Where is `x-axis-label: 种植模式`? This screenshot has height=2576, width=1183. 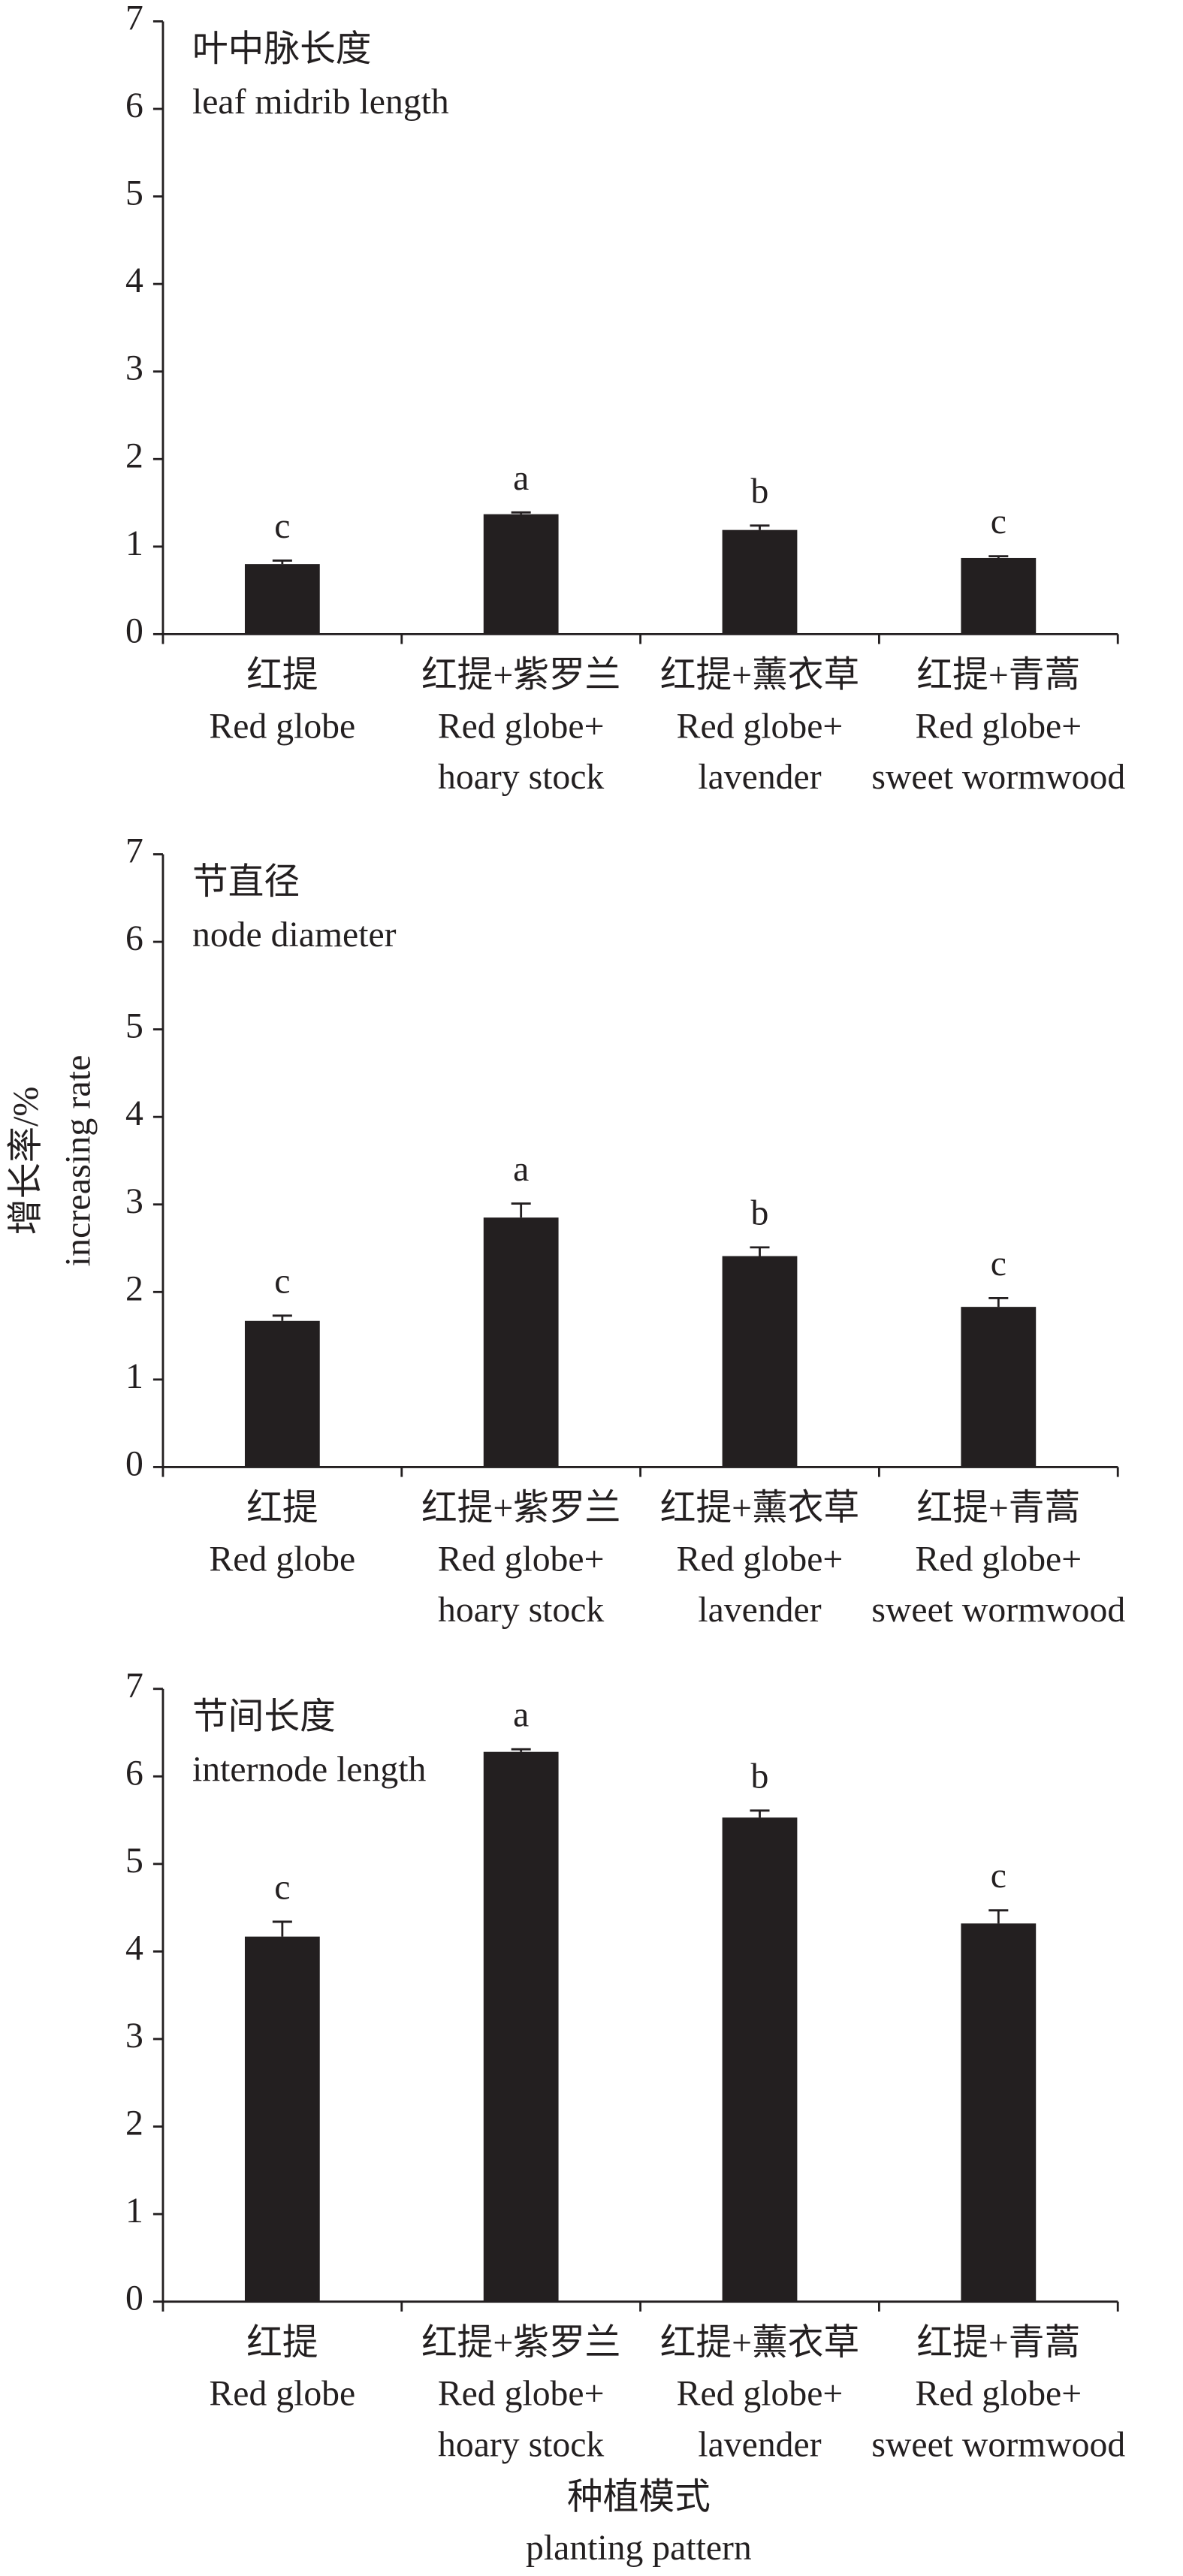
x-axis-label: 种植模式 is located at coordinates (639, 2497).